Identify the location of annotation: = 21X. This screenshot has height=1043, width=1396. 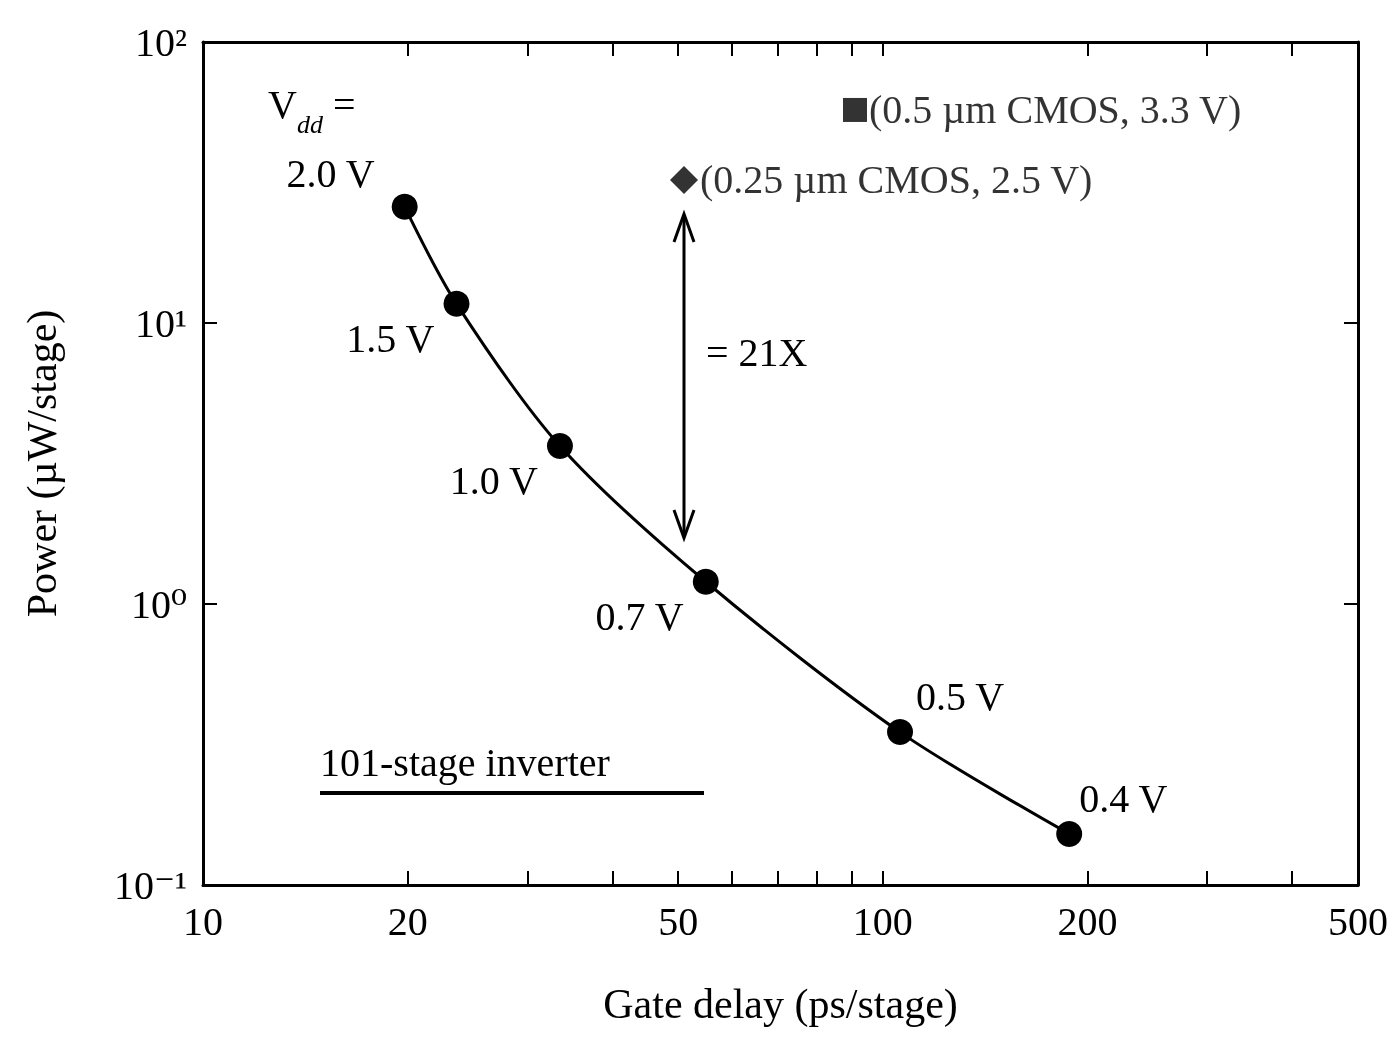
(757, 352).